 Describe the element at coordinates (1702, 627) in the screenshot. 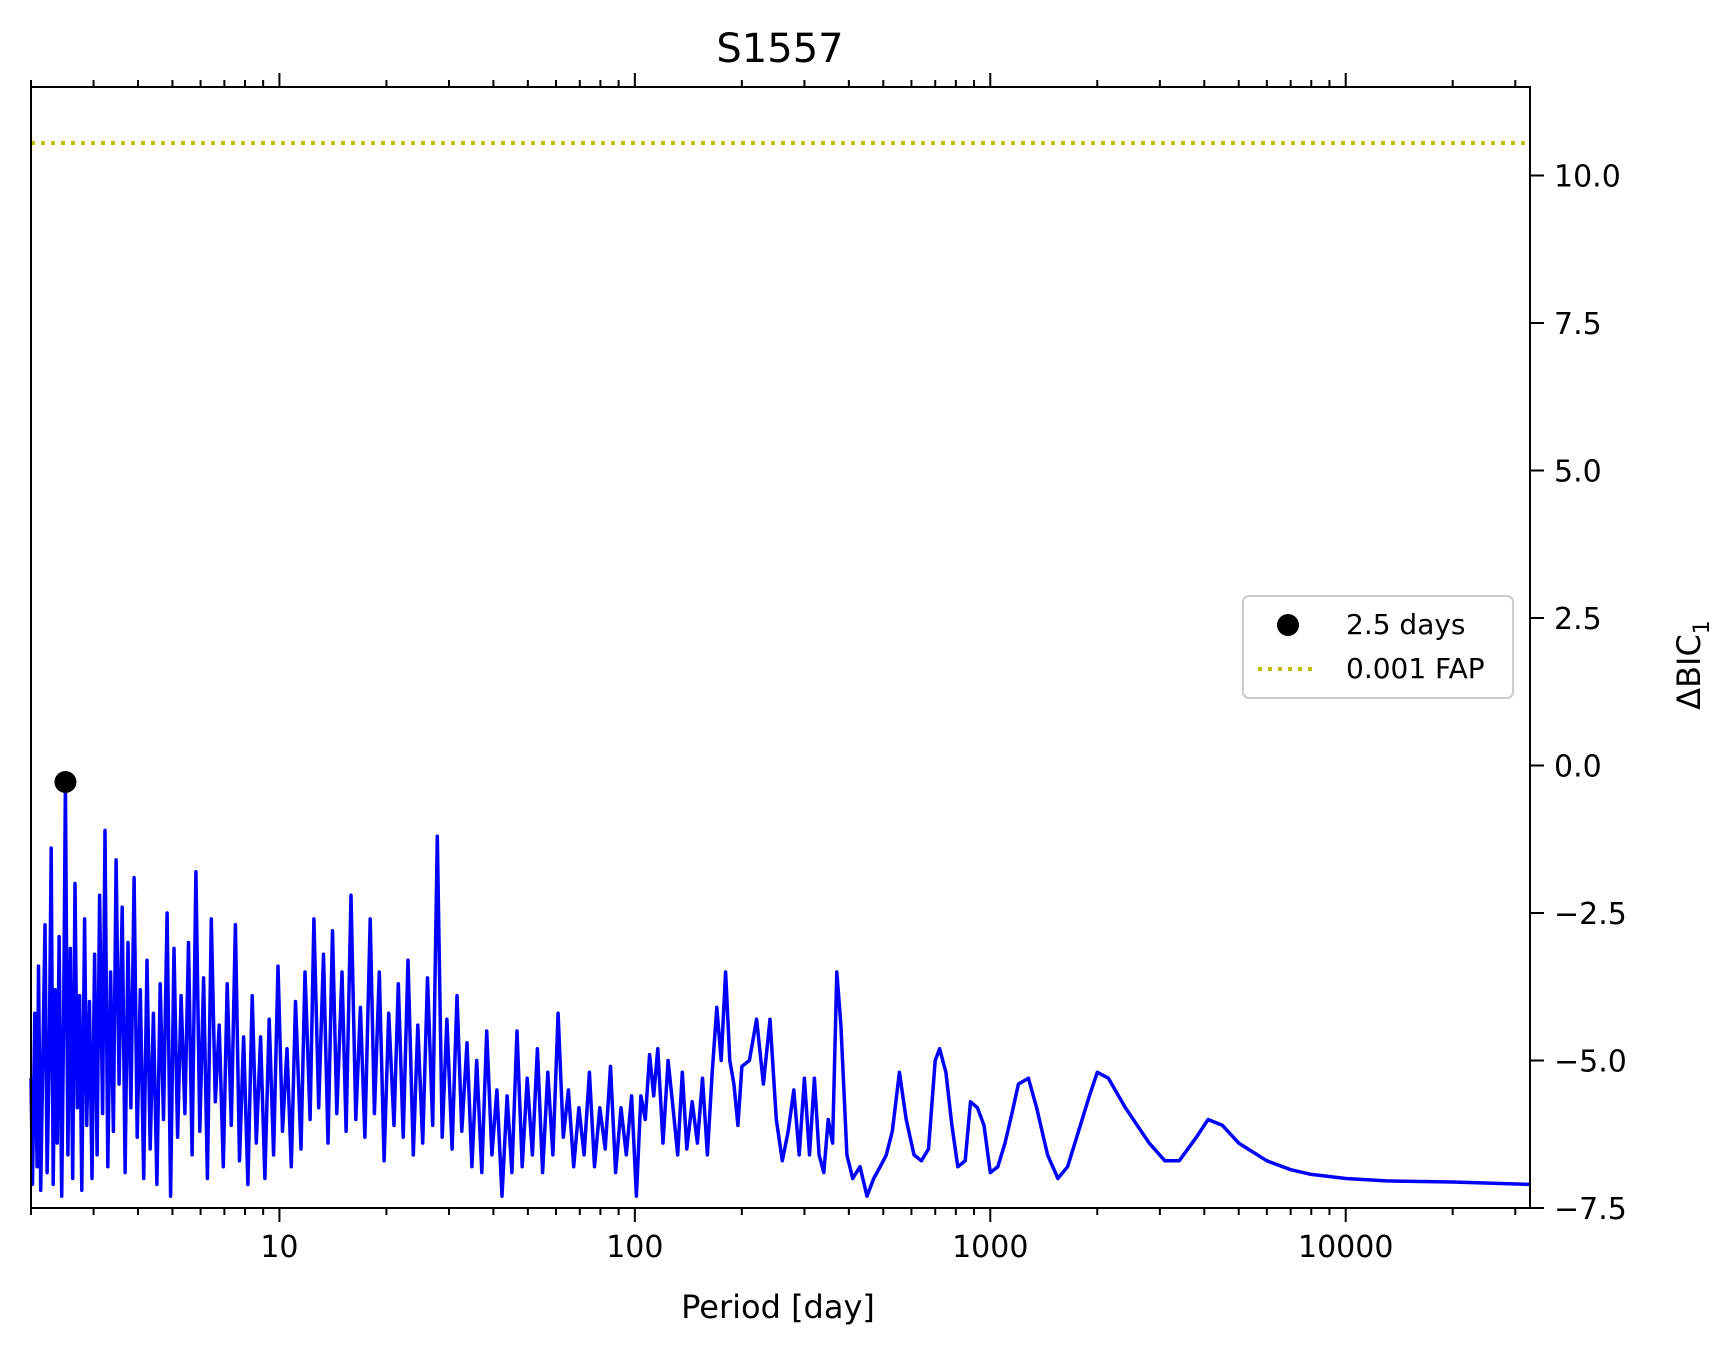

I see `y-axis-title-subscript: 1` at that location.